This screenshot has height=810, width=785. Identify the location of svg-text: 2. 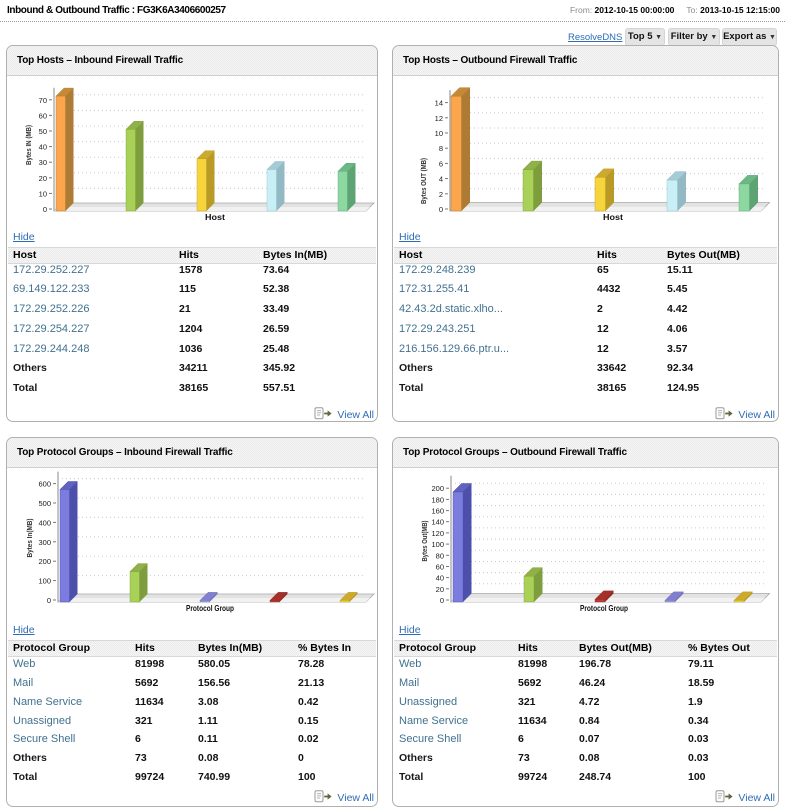
(441, 194).